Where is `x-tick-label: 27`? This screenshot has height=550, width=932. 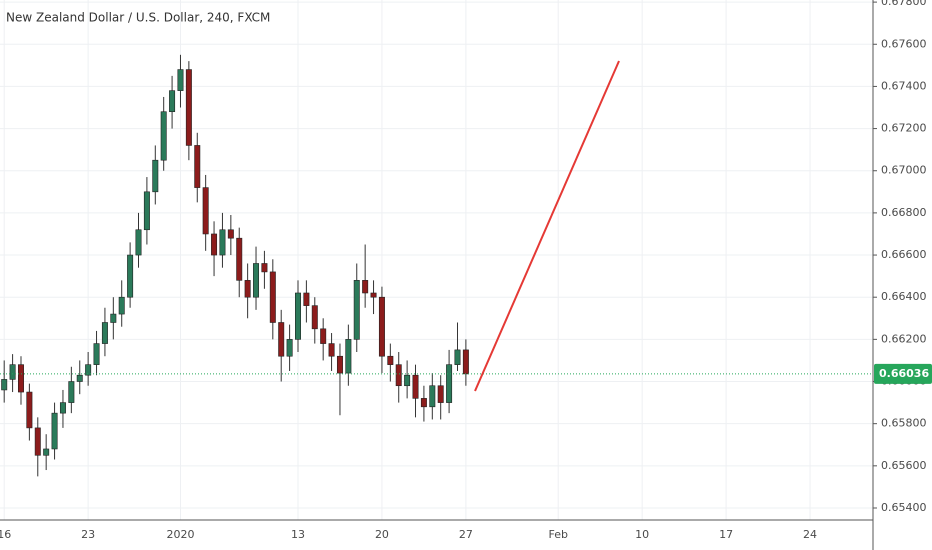
x-tick-label: 27 is located at coordinates (466, 534).